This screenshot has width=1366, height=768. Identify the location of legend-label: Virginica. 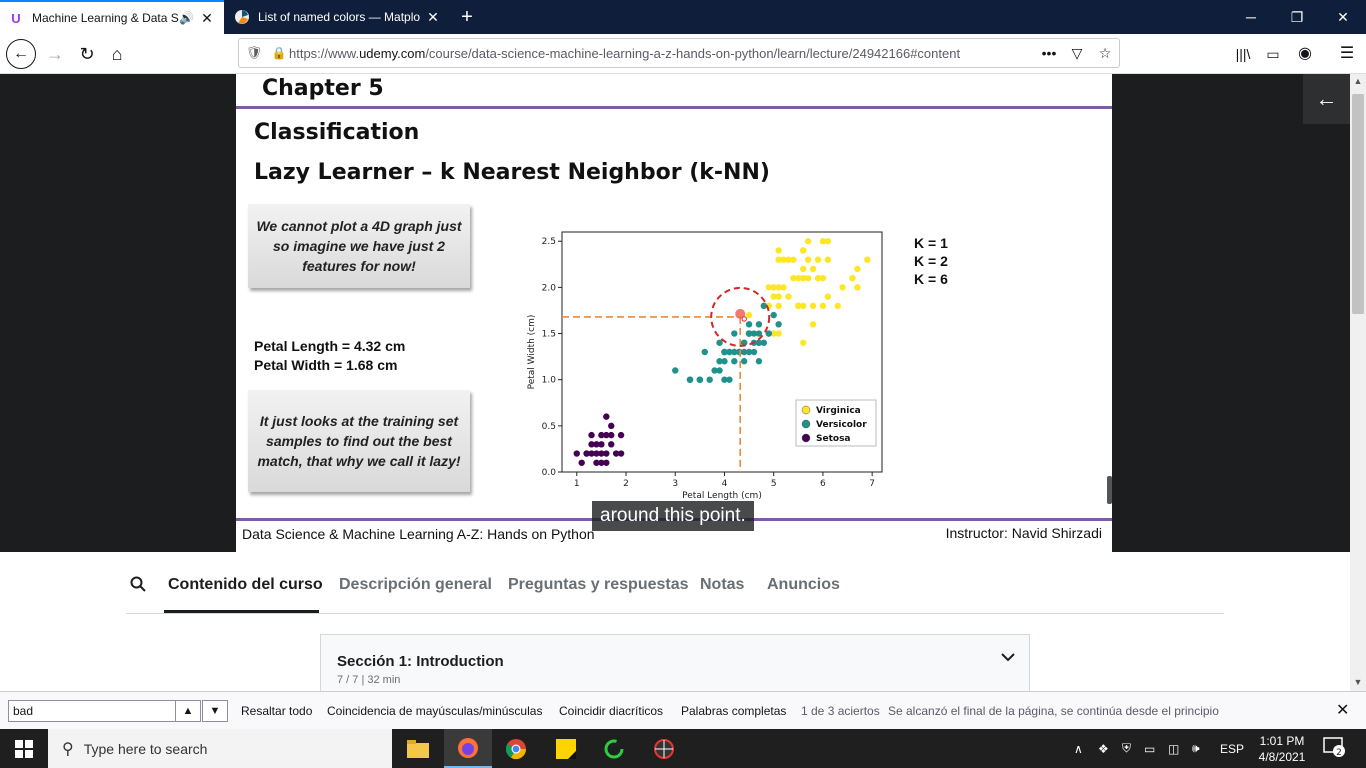
(838, 411).